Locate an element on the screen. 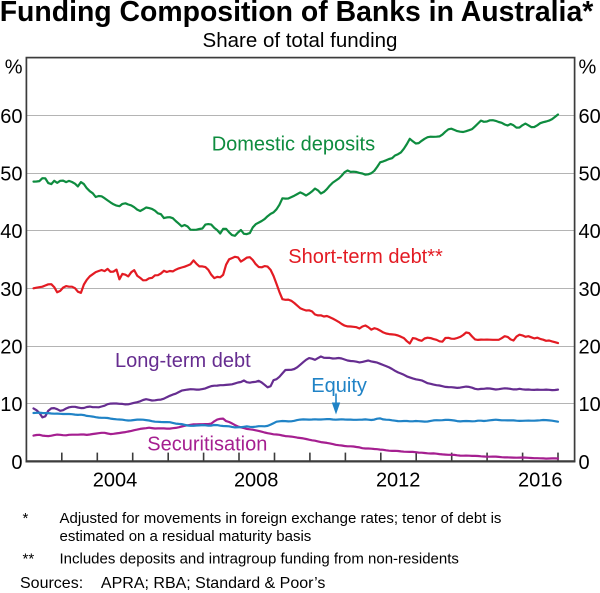 Image resolution: width=600 pixels, height=593 pixels. svg-text: 2012 is located at coordinates (398, 481).